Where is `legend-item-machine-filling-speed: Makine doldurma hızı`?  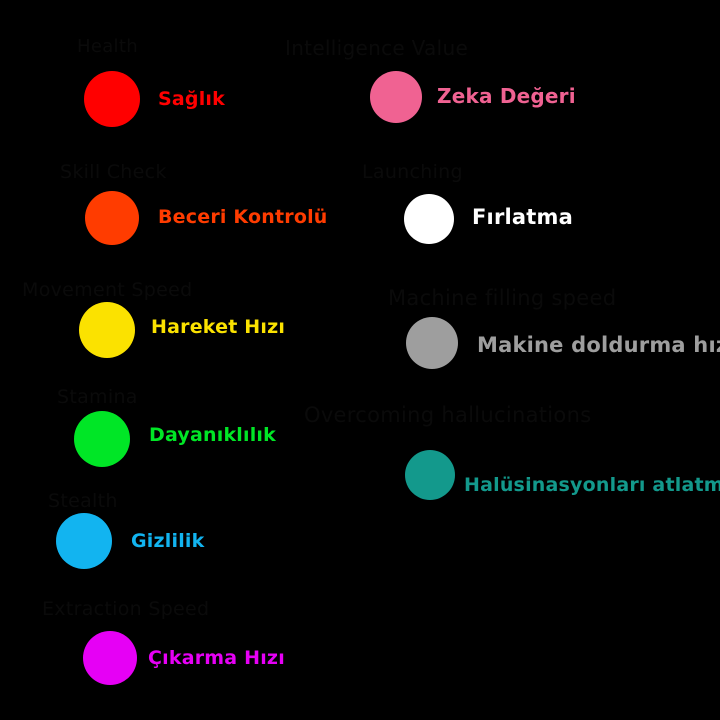 legend-item-machine-filling-speed: Makine doldurma hızı is located at coordinates (563, 343).